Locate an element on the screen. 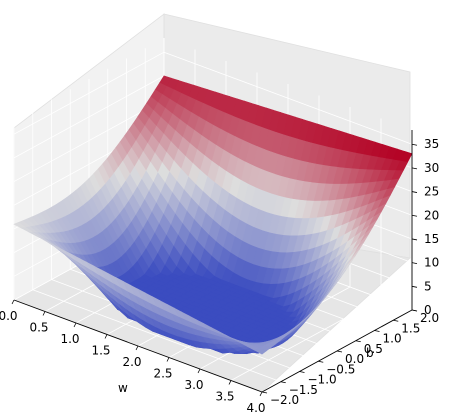  b-tick-label: −1.5 is located at coordinates (303, 390).